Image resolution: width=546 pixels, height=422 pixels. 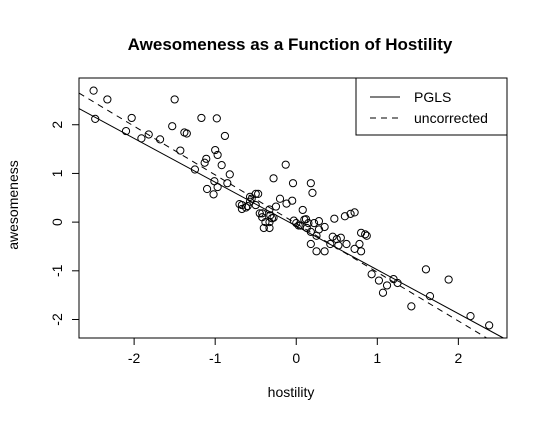 What do you see at coordinates (13, 205) in the screenshot?
I see `y-axis-label: awesomeness` at bounding box center [13, 205].